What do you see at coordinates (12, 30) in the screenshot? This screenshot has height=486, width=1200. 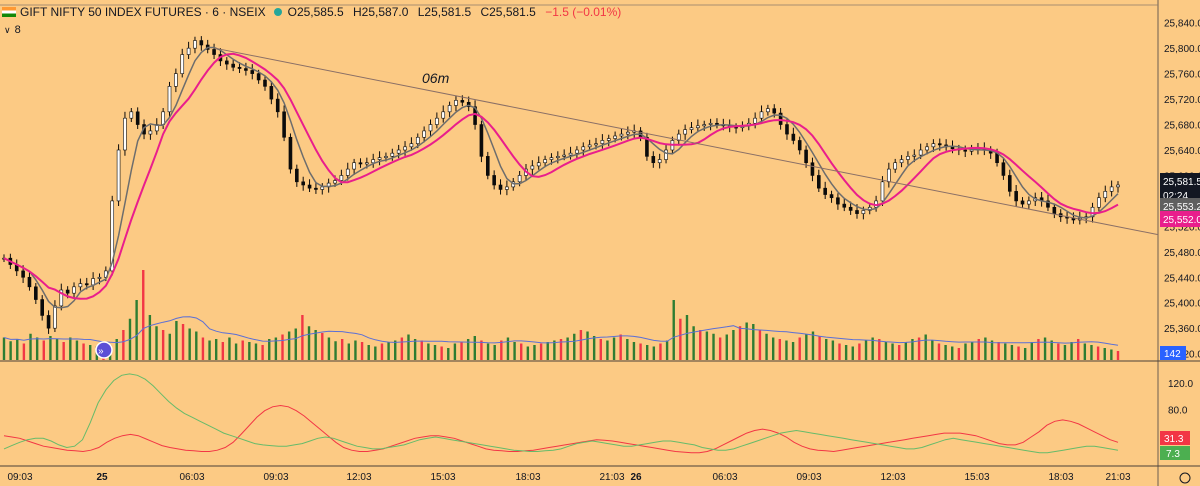 I see `indicators-toggle: ∨ 8` at bounding box center [12, 30].